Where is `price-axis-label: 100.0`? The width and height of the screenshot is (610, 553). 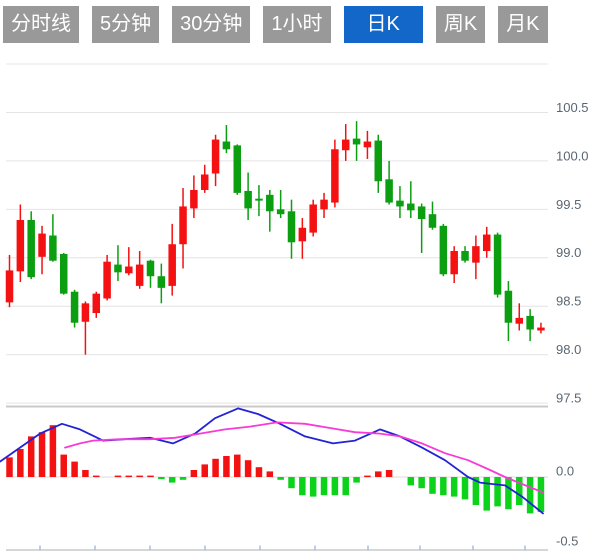 price-axis-label: 100.0 is located at coordinates (572, 155).